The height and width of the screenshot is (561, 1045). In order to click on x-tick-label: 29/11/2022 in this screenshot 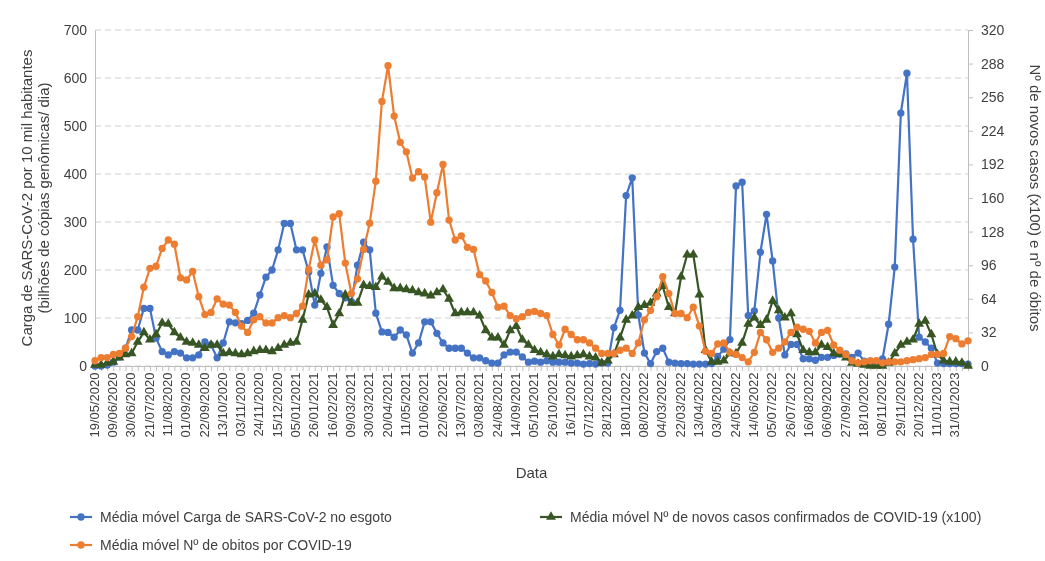, I will do `click(900, 404)`.